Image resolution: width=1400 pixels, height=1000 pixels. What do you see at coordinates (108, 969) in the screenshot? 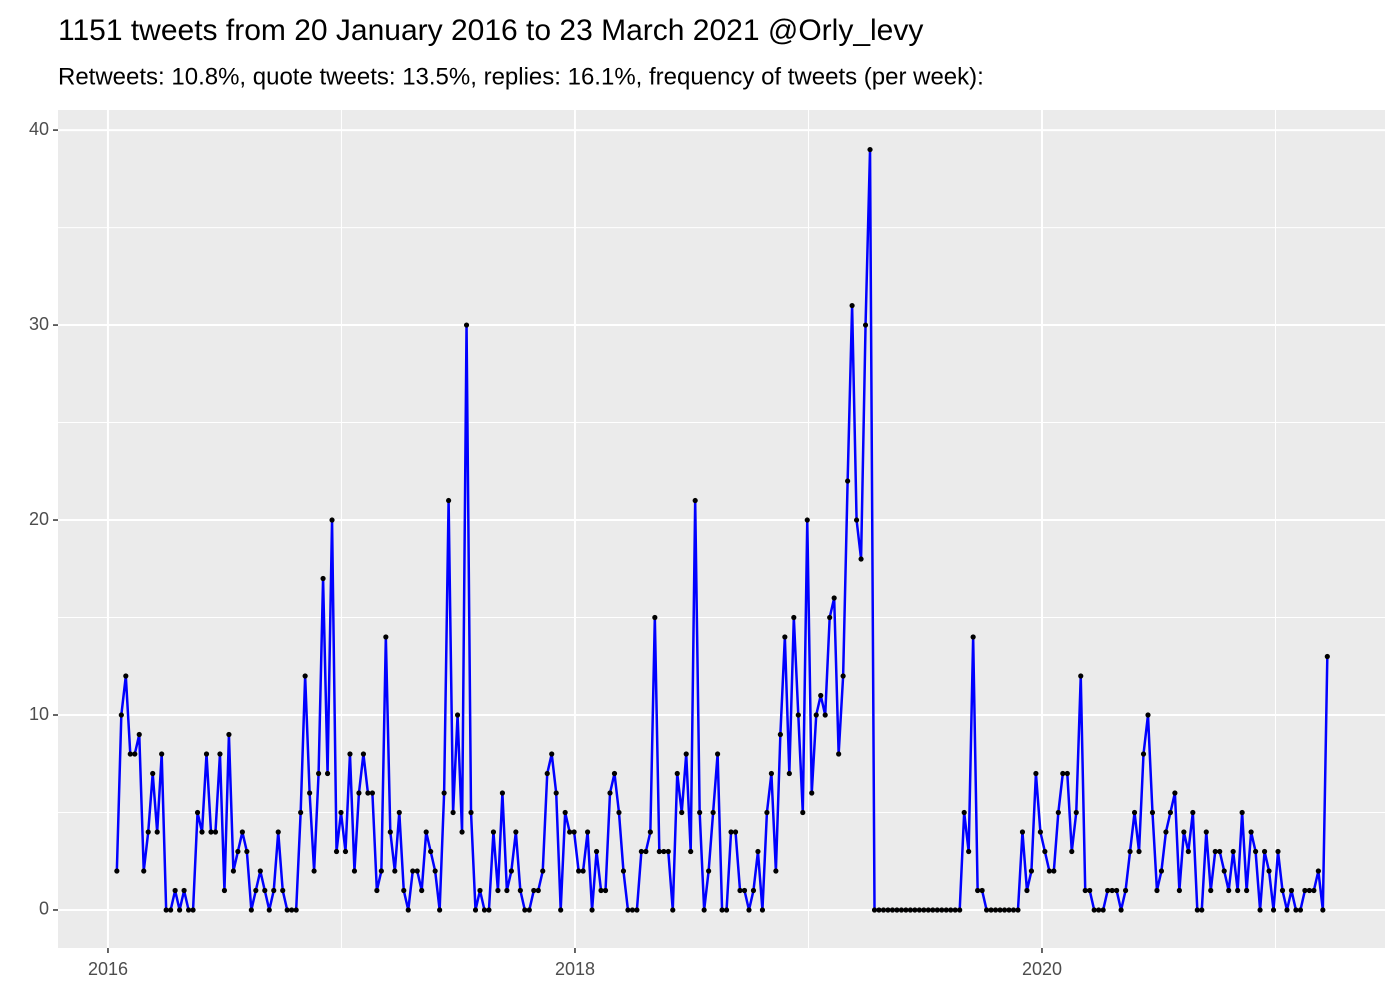
I see `x-tick-label: 2016` at bounding box center [108, 969].